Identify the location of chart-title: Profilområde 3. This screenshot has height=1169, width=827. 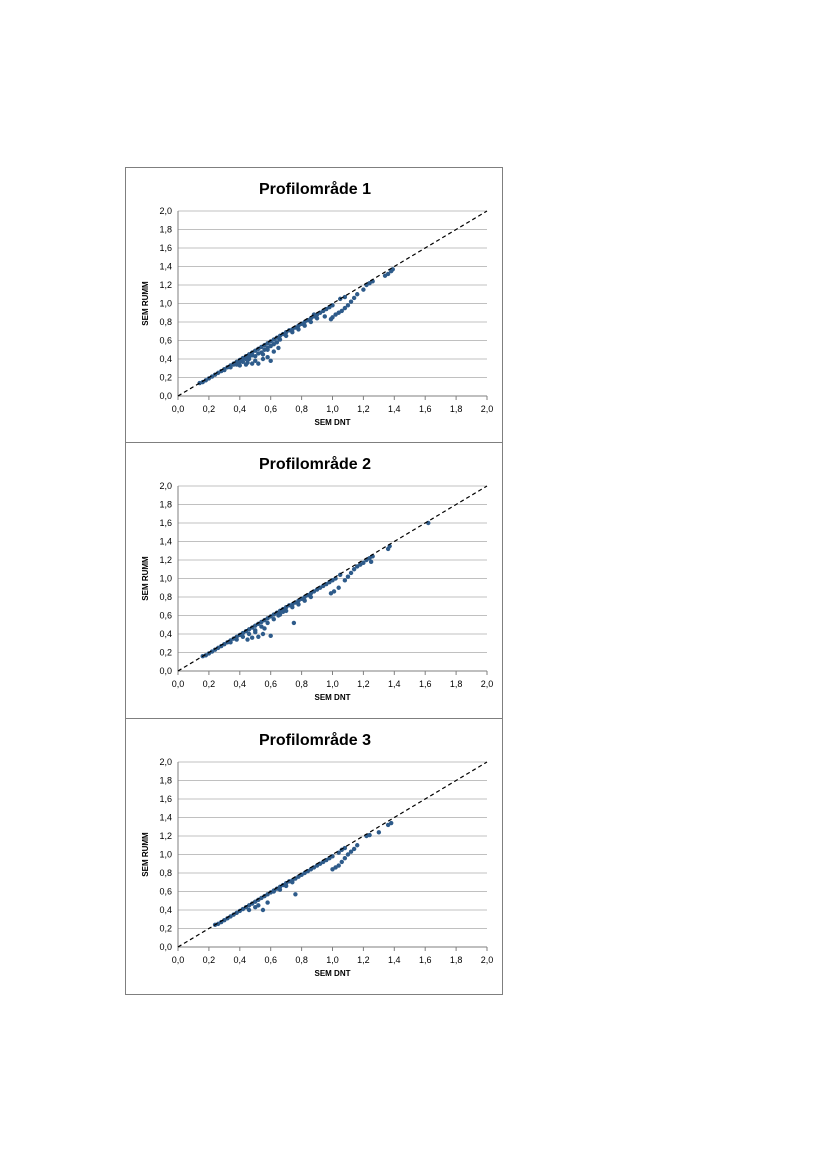
(315, 740).